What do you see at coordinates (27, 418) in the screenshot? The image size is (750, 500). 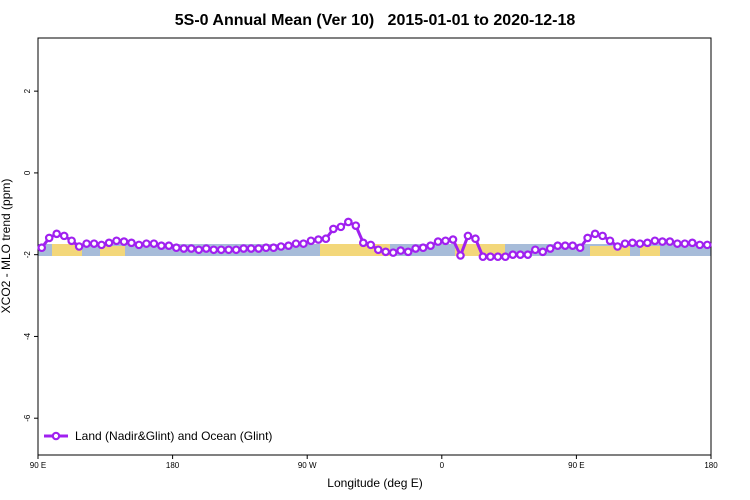 I see `y-tick-label: -6` at bounding box center [27, 418].